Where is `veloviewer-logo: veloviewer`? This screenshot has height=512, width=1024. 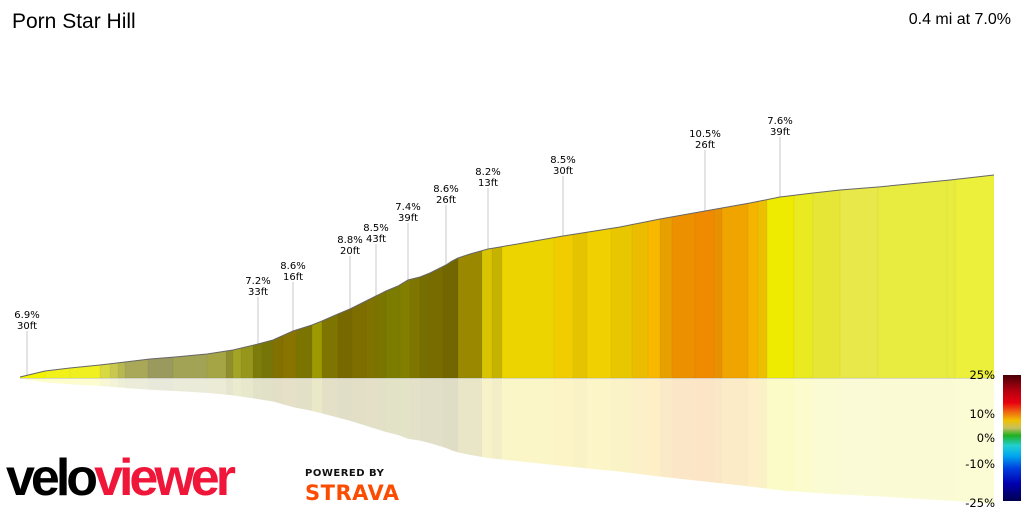 veloviewer-logo: veloviewer is located at coordinates (121, 478).